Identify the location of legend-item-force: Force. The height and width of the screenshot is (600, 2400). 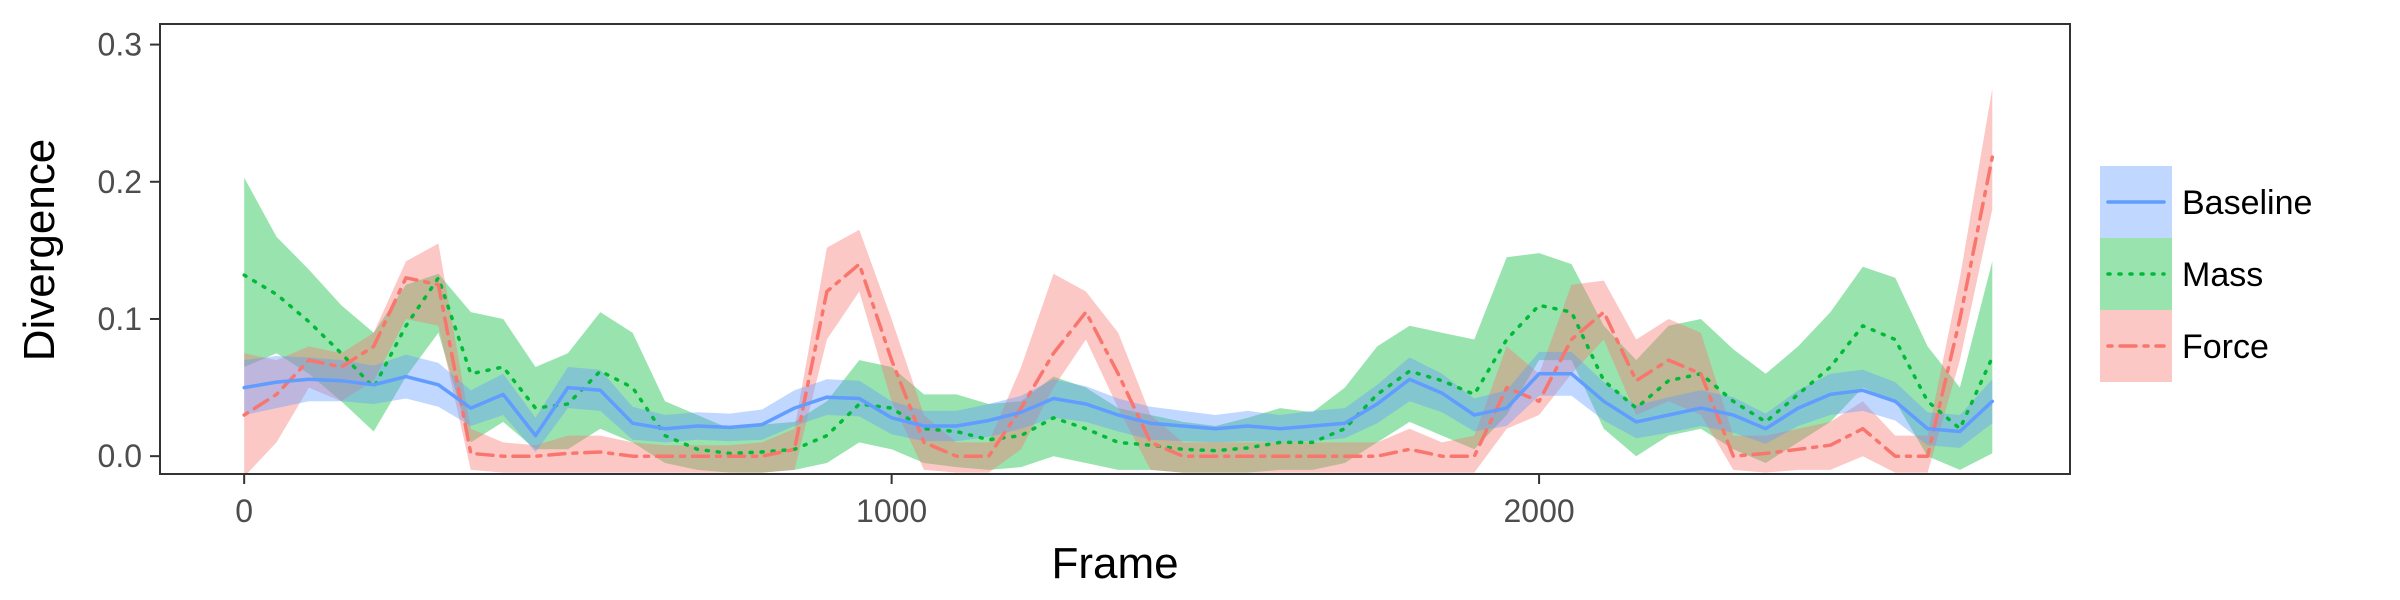
(2184, 346).